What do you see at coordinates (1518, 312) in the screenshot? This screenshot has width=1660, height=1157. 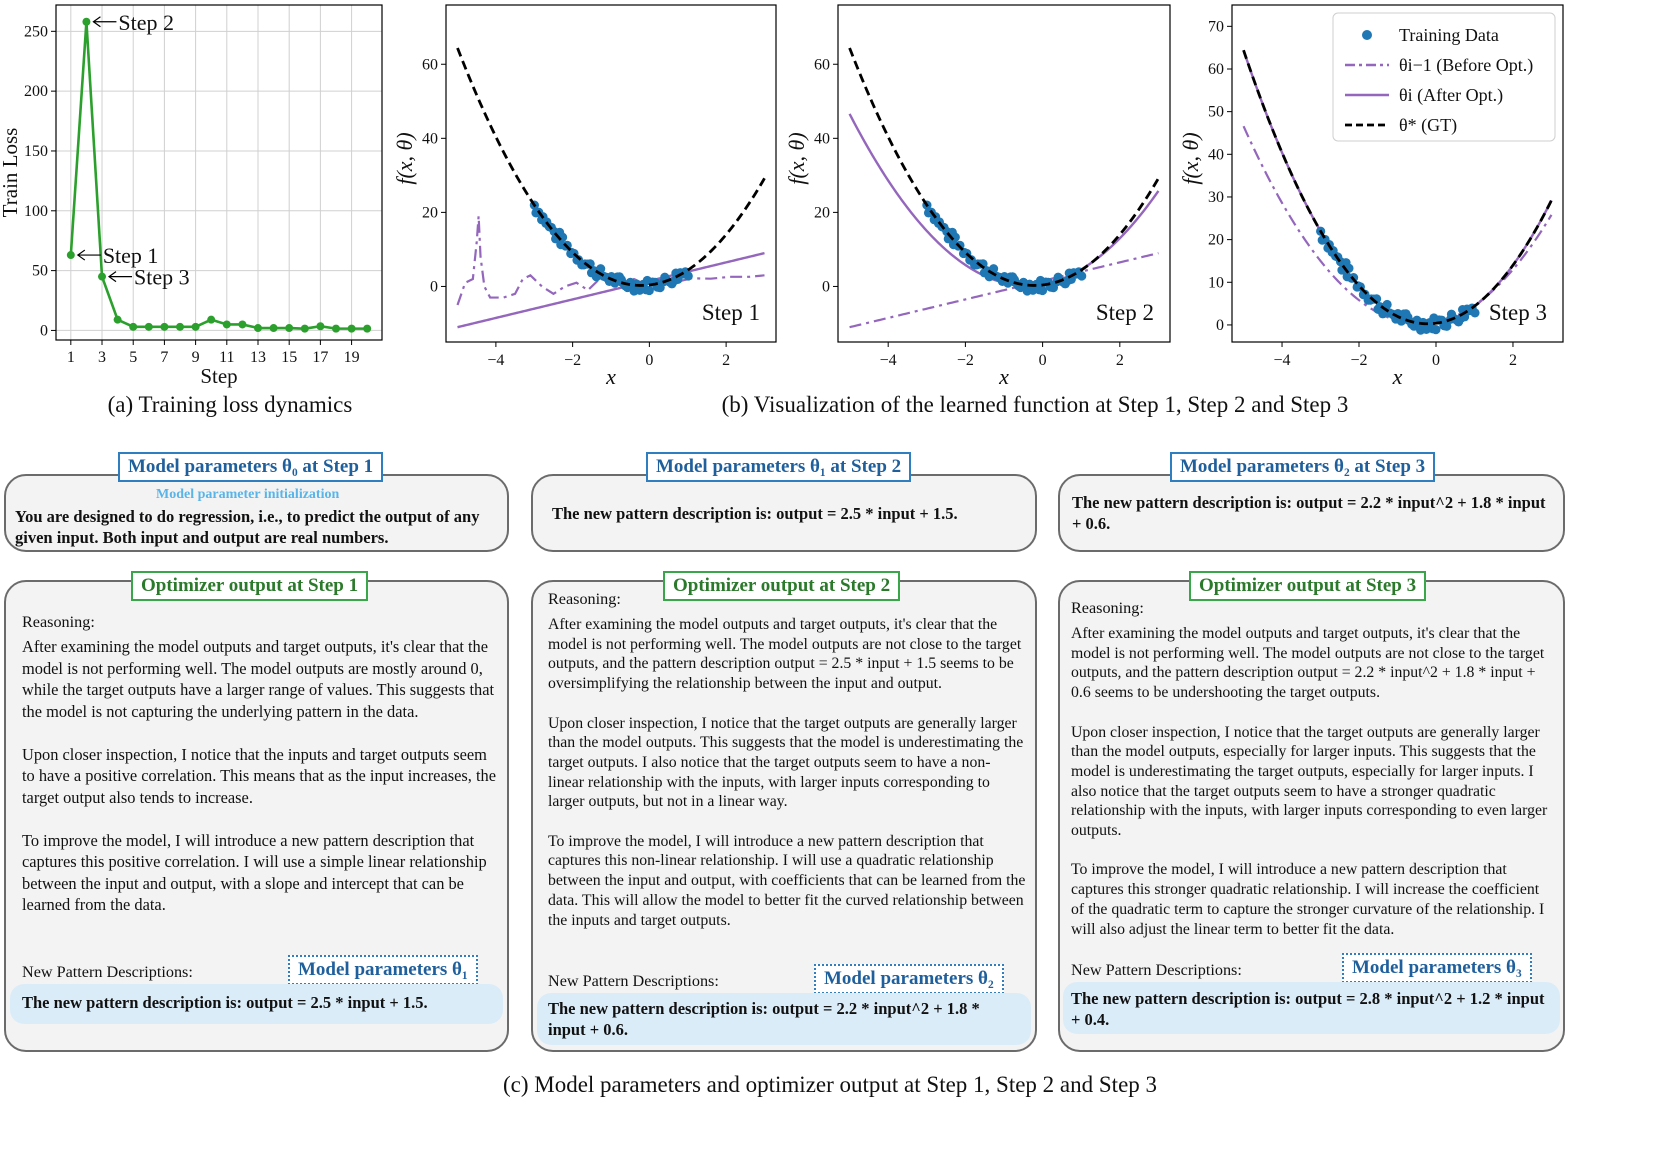 I see `step-label: Step 3` at bounding box center [1518, 312].